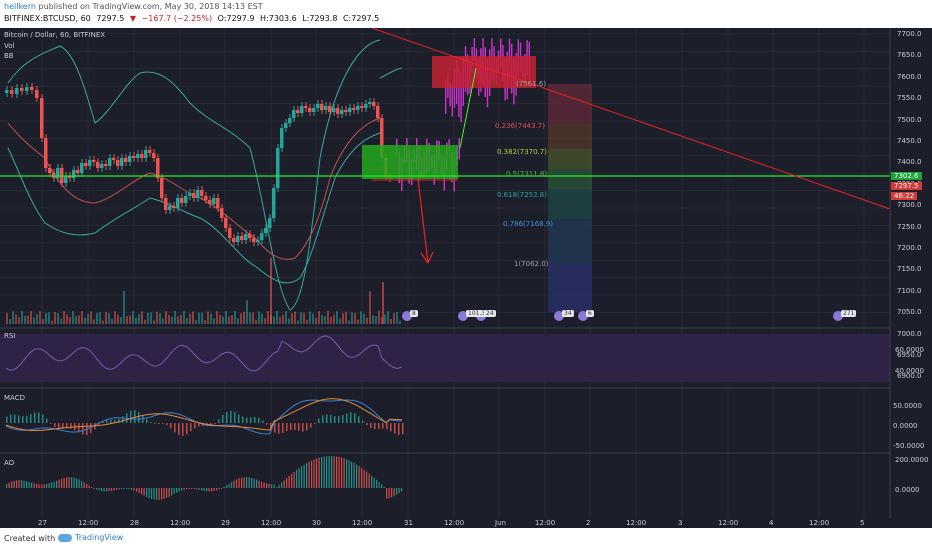  I want to click on supply-zone, so click(484, 72).